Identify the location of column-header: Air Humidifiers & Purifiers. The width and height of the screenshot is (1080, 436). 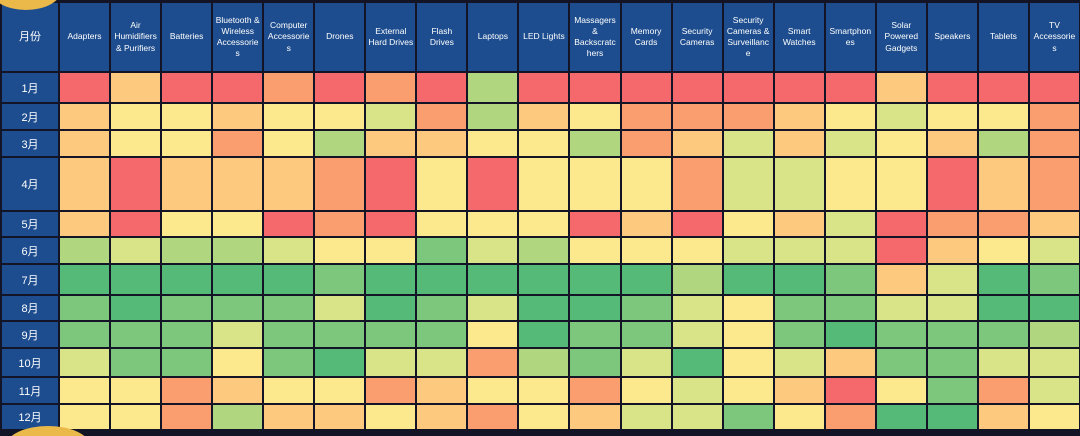
(136, 37).